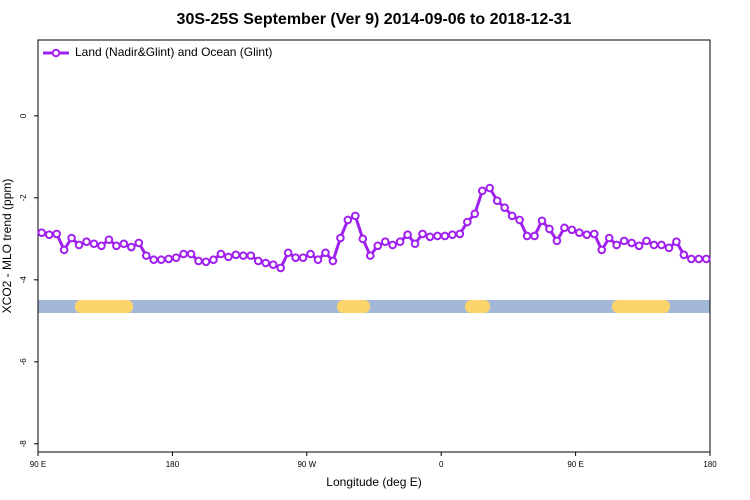 The width and height of the screenshot is (750, 500). I want to click on surface-band, so click(374, 306).